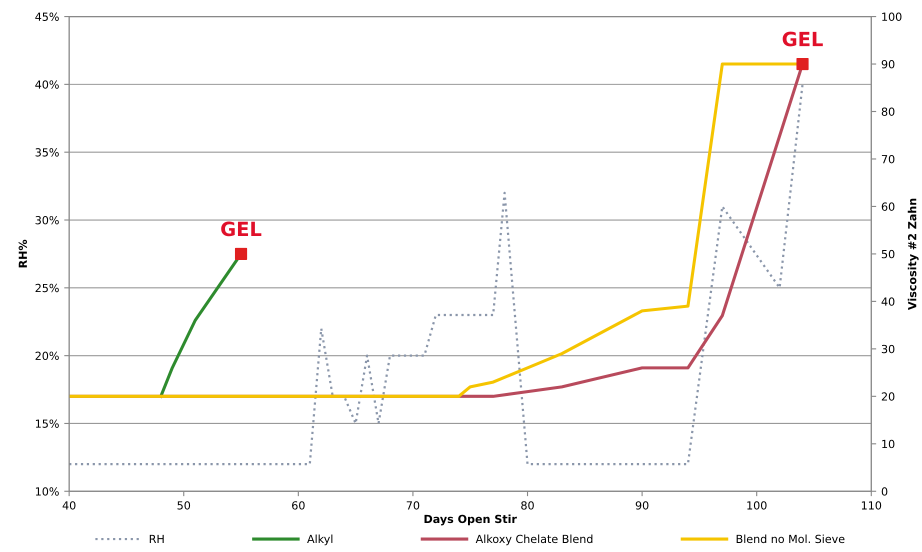 The height and width of the screenshot is (552, 922). Describe the element at coordinates (47, 423) in the screenshot. I see `y-tick-label: 15%` at that location.